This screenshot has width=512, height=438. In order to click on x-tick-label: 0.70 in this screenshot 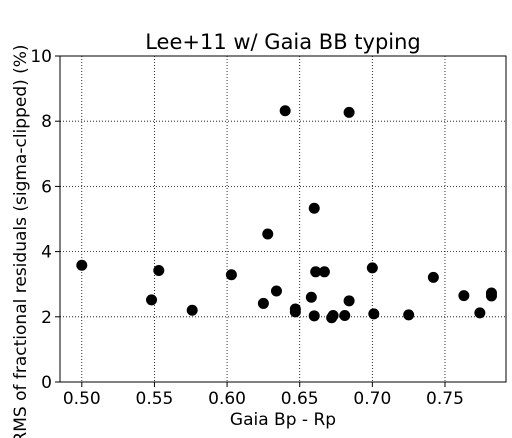, I will do `click(372, 399)`.